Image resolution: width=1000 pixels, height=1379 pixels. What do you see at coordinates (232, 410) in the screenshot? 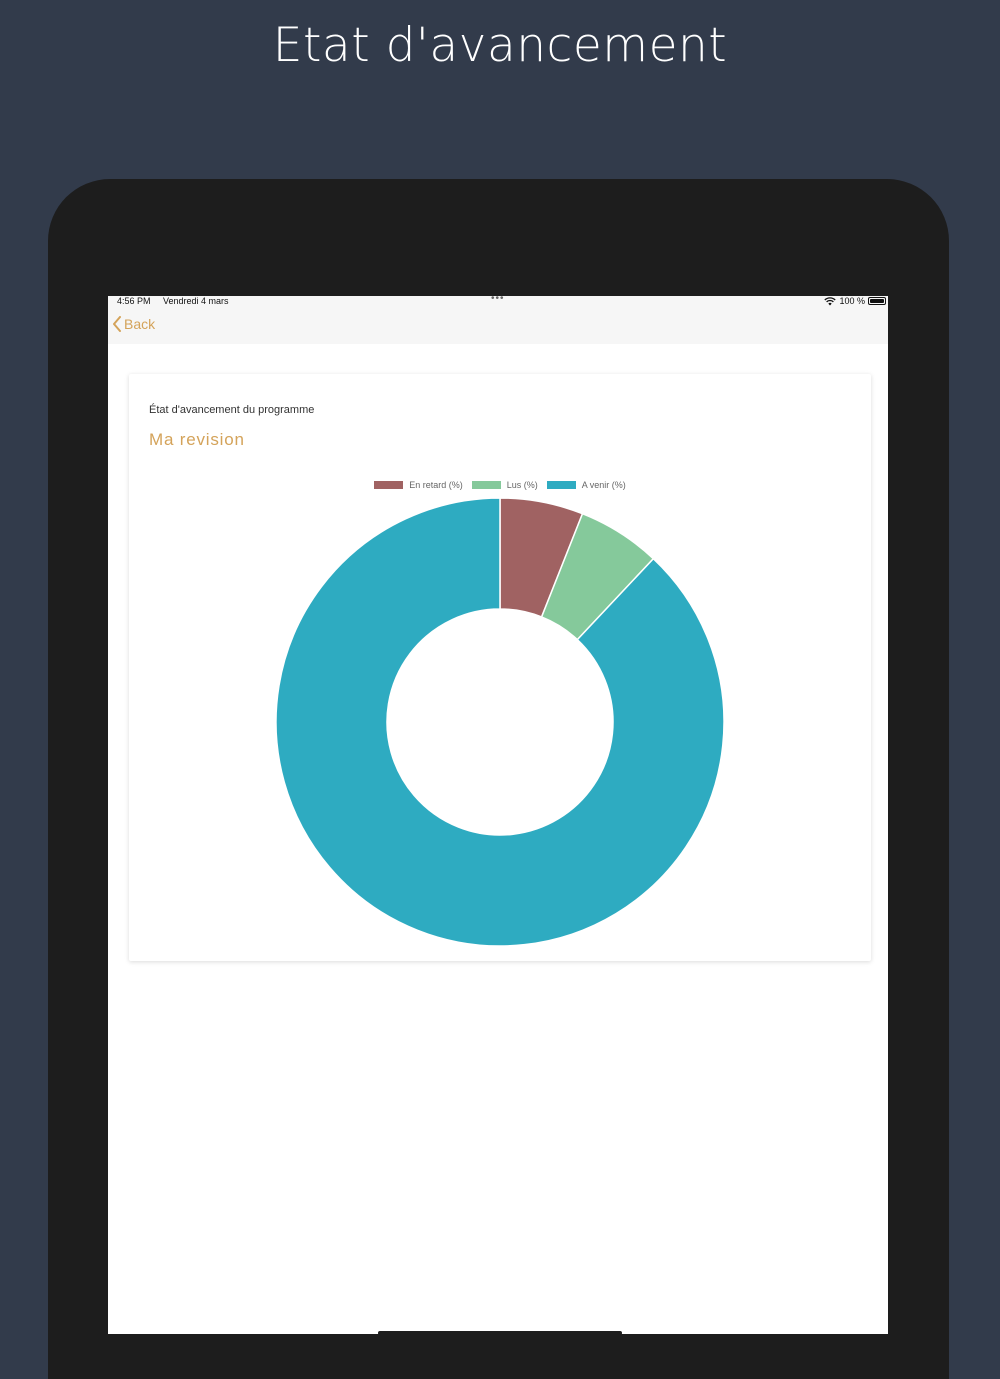
I see `card-subtitle: État d'avancement du programme` at bounding box center [232, 410].